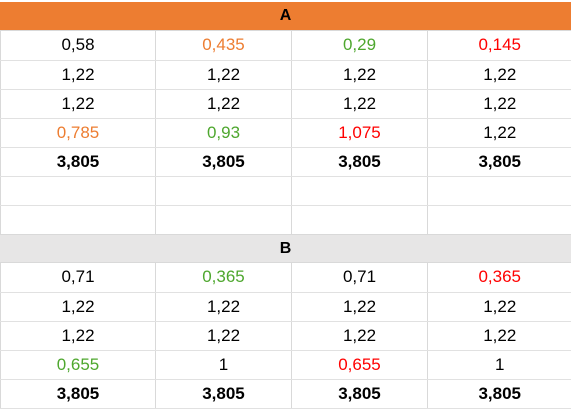 The width and height of the screenshot is (571, 415). I want to click on section-a-header: A, so click(285, 16).